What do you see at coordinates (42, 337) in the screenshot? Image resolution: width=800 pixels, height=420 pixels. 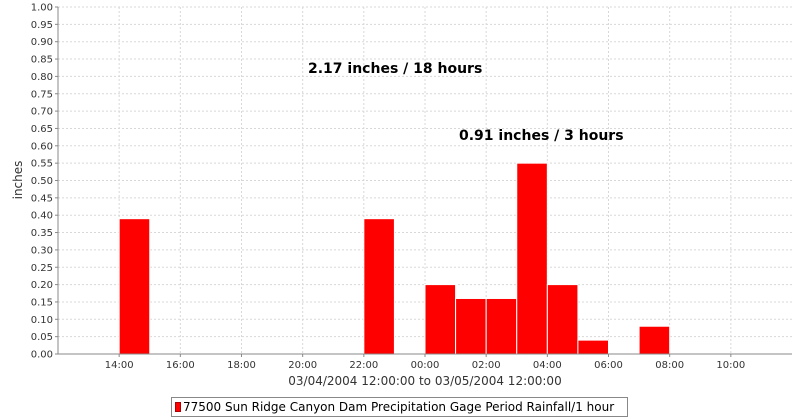 I see `y-tick-label: 0.05` at bounding box center [42, 337].